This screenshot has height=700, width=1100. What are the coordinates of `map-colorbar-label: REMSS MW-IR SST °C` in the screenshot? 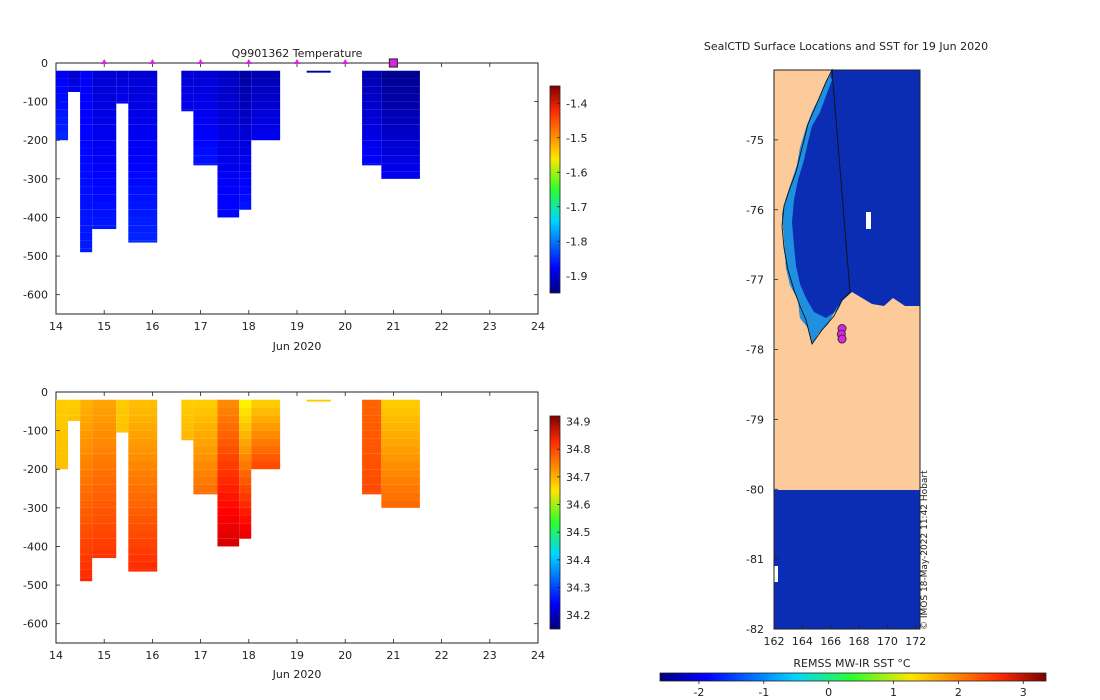 It's located at (852, 663).